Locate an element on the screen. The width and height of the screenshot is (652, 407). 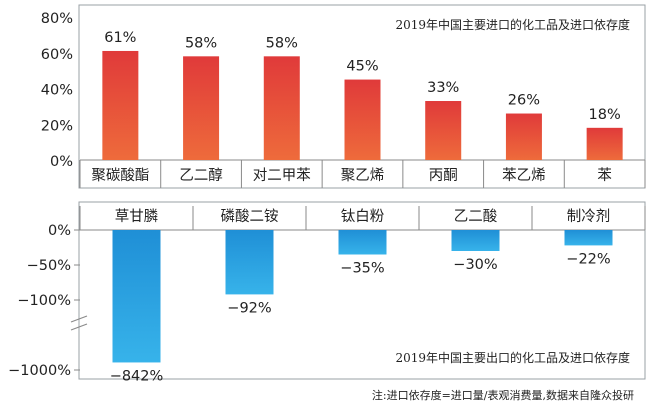
import-data-label: 61% is located at coordinates (120, 38).